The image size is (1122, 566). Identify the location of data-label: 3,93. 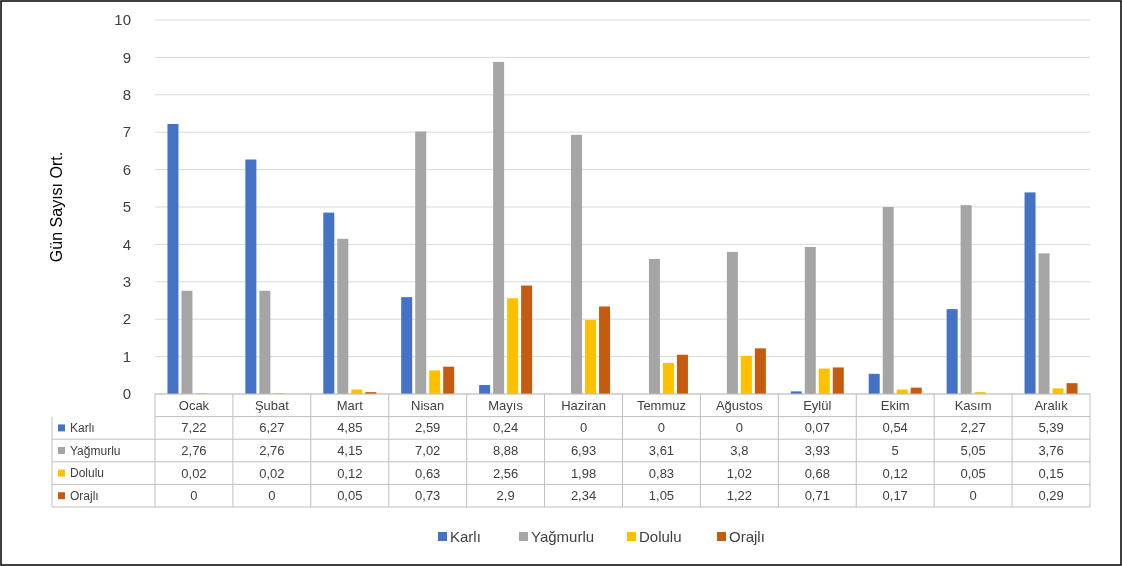
(817, 451).